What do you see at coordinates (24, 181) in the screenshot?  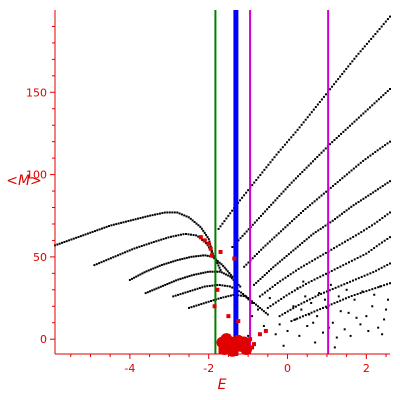 I see `y-axis-label: <M>` at bounding box center [24, 181].